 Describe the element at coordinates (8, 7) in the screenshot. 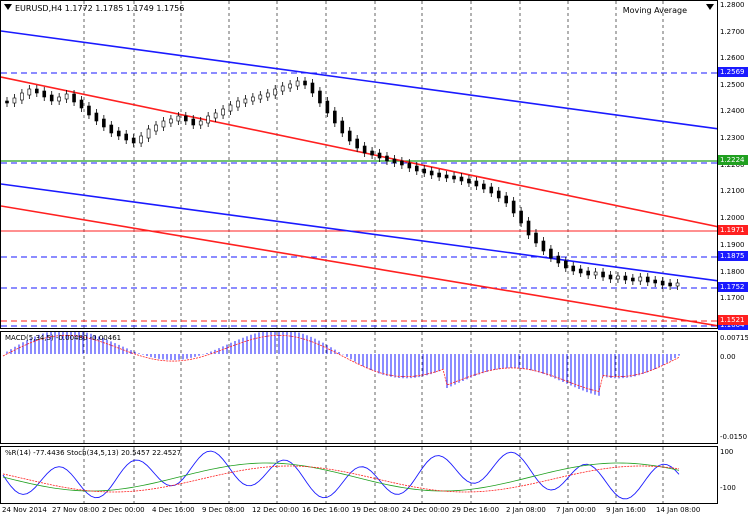

I see `chart-menu-arrow-icon` at that location.